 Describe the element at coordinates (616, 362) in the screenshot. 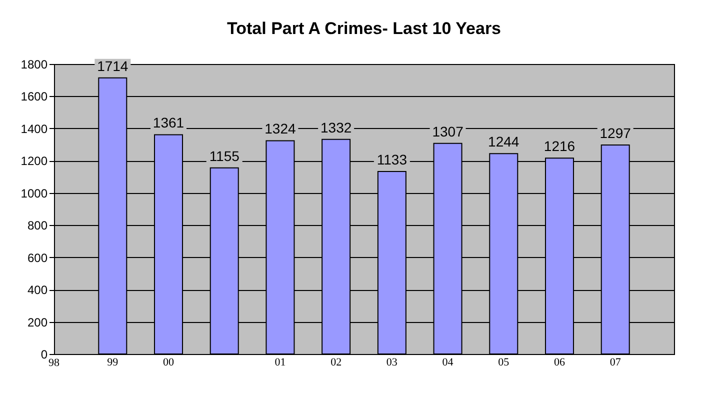

I see `x-tick-label: 07` at that location.